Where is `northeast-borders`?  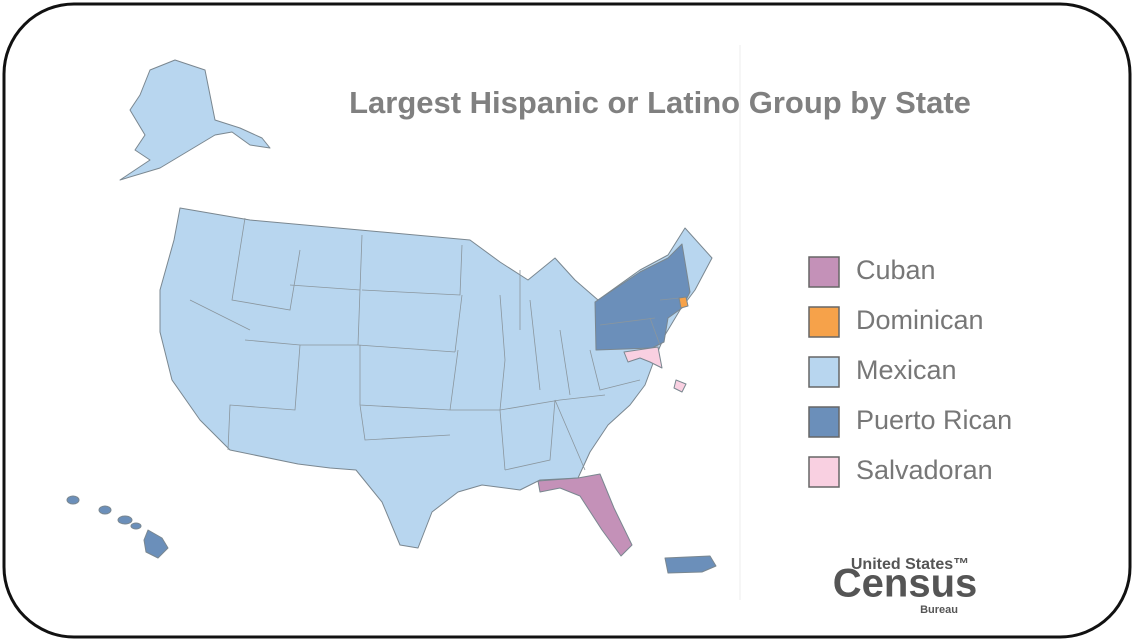 northeast-borders is located at coordinates (640, 321).